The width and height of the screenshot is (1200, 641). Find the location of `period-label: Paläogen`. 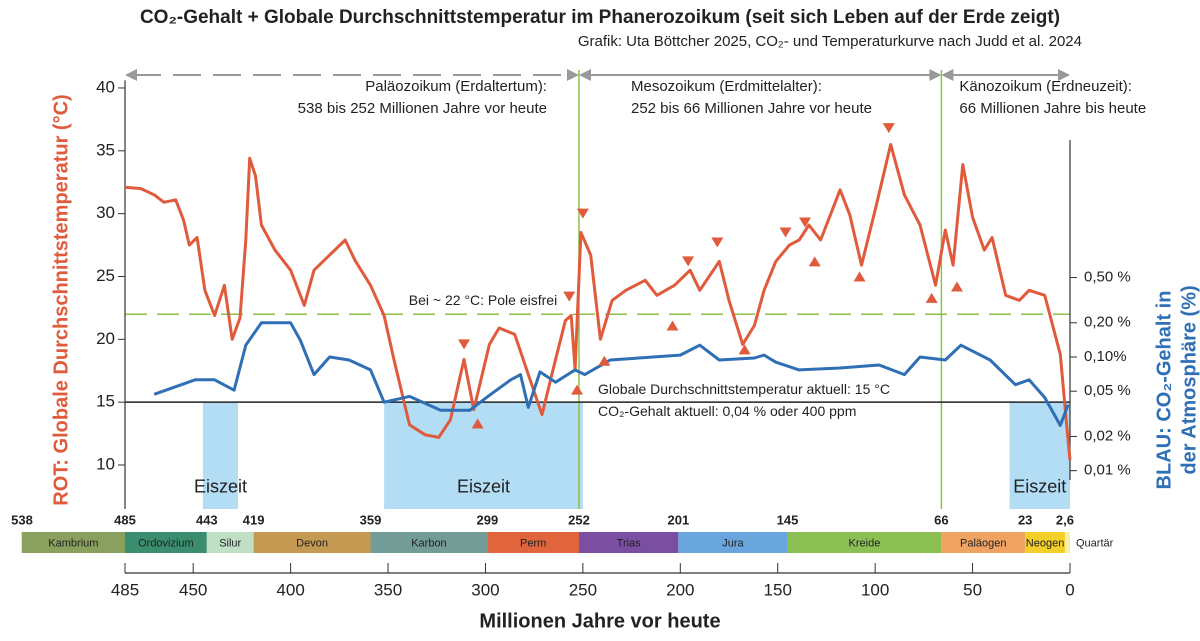

period-label: Paläogen is located at coordinates (983, 543).